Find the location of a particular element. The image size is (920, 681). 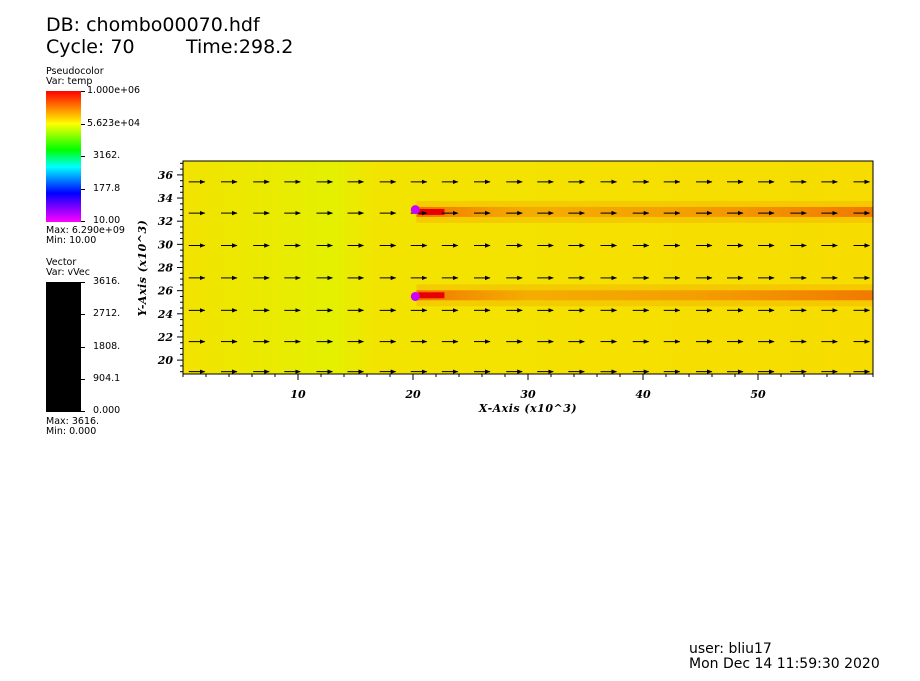

database-label: DB: chombo00070.hdf is located at coordinates (153, 25).